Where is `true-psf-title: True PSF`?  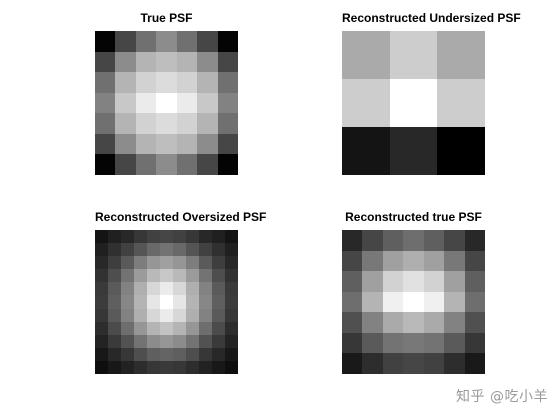
true-psf-title: True PSF is located at coordinates (166, 18).